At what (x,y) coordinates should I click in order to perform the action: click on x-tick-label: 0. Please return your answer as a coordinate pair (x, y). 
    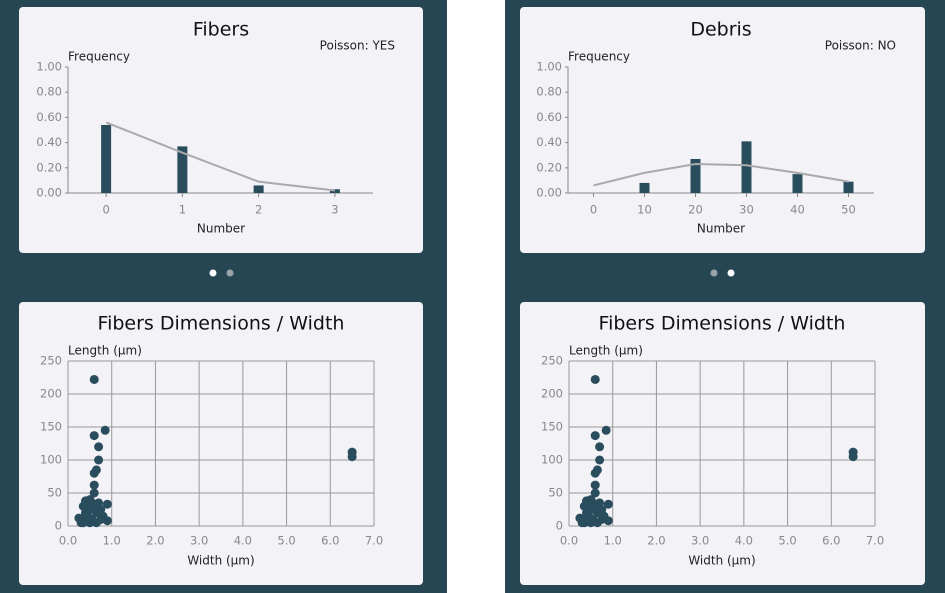
    Looking at the image, I should click on (105, 210).